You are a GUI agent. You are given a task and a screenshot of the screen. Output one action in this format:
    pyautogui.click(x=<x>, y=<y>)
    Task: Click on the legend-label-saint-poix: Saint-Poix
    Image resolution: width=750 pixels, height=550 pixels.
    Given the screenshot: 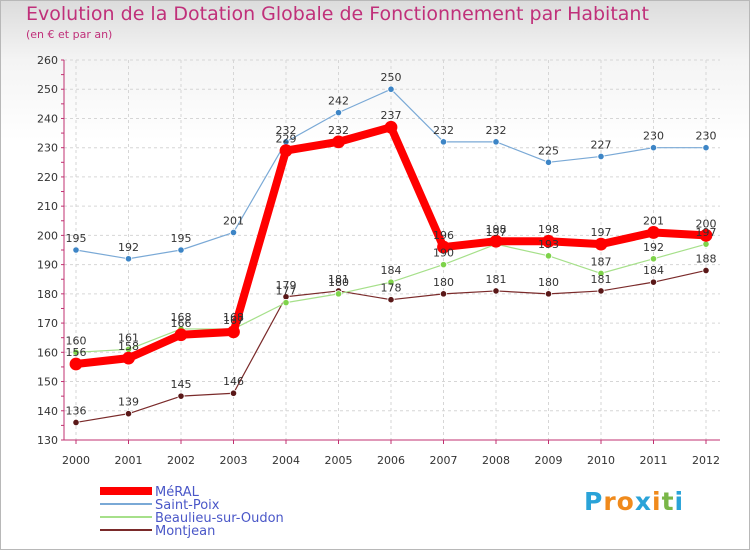 What is the action you would take?
    pyautogui.click(x=187, y=505)
    